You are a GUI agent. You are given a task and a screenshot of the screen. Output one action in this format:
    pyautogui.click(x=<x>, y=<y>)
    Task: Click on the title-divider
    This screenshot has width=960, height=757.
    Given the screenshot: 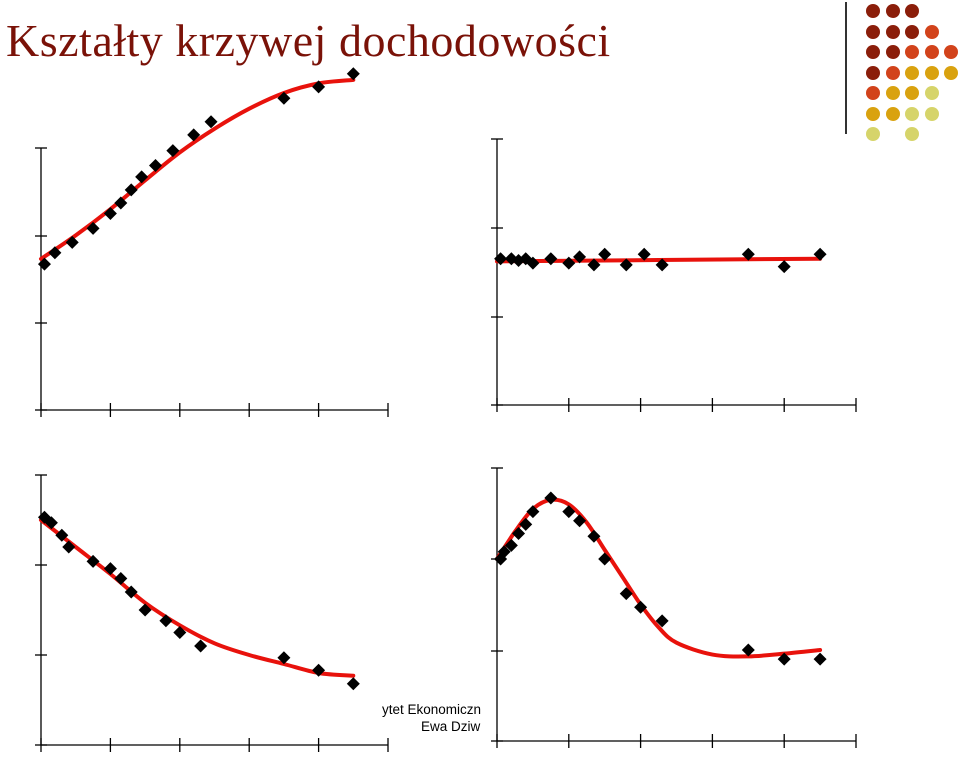 What is the action you would take?
    pyautogui.click(x=846, y=68)
    